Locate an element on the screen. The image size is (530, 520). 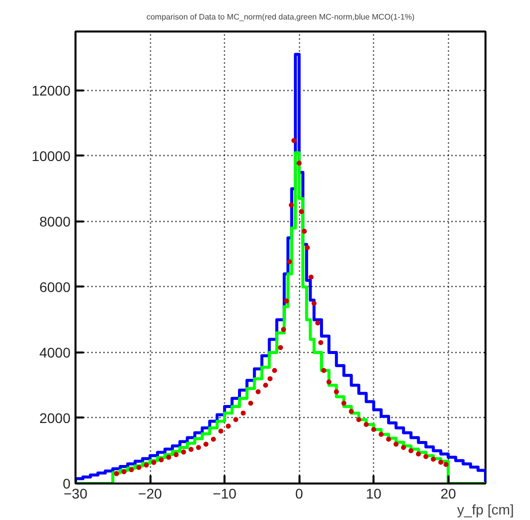
x-axis-title: y_fp [cm] is located at coordinates (485, 510).